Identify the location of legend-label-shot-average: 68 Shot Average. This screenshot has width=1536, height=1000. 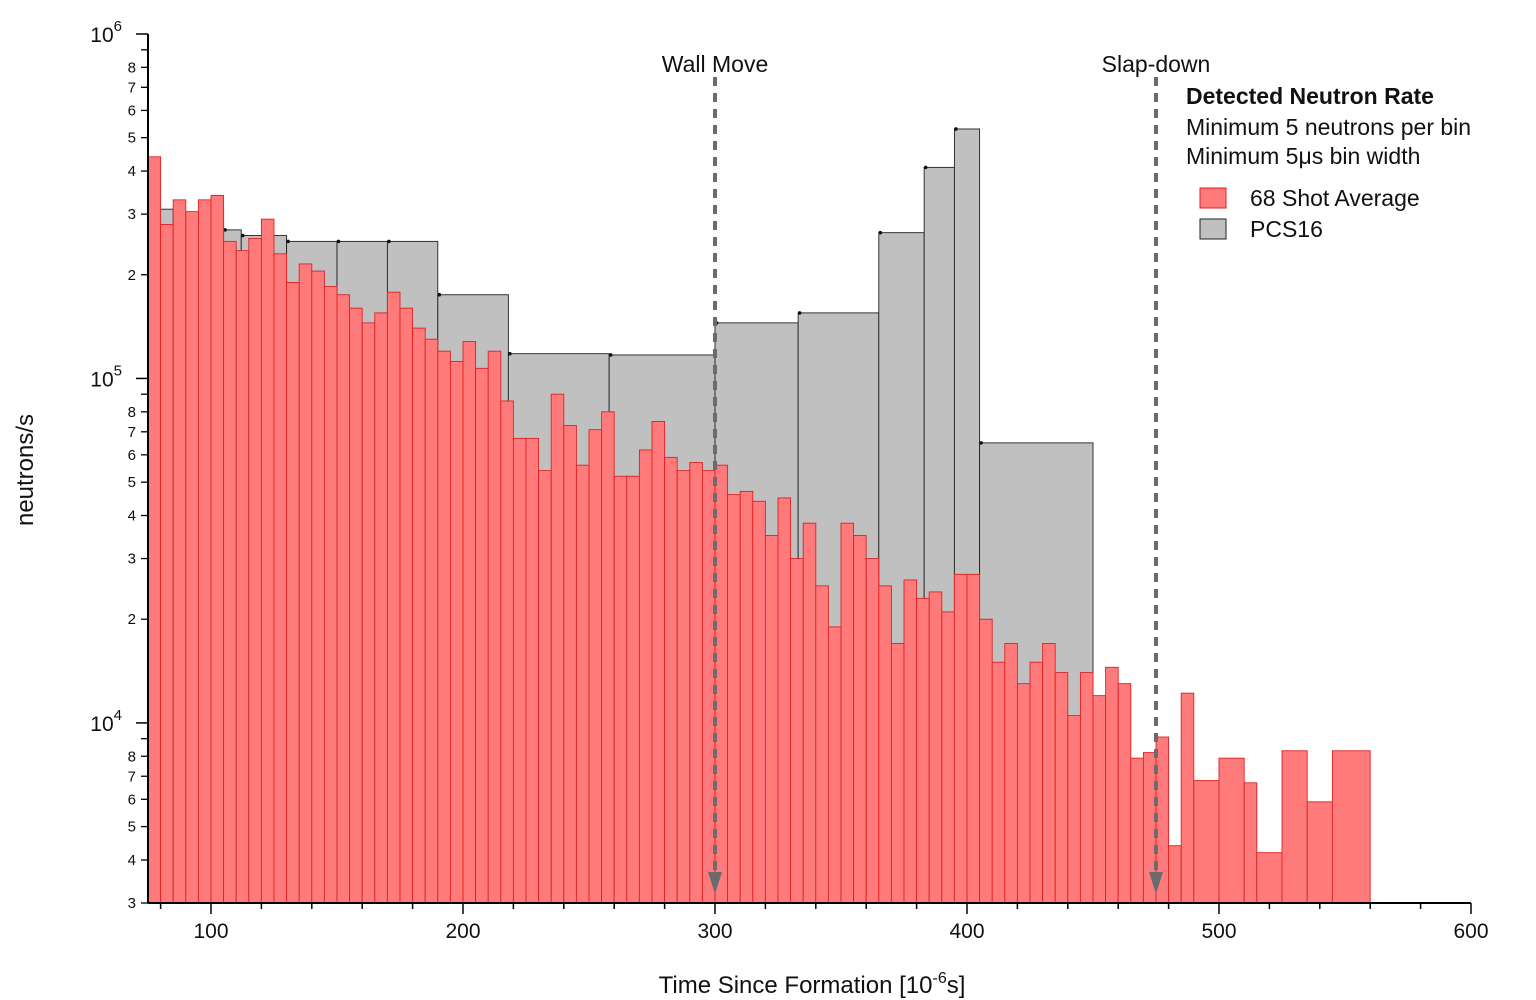
(1335, 198).